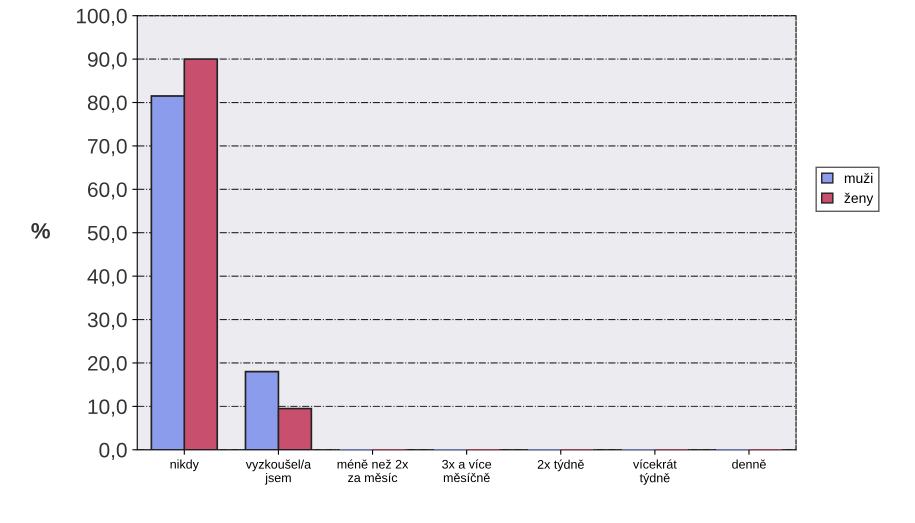 The height and width of the screenshot is (523, 915). What do you see at coordinates (107, 234) in the screenshot?
I see `y-tick-label: 50,0` at bounding box center [107, 234].